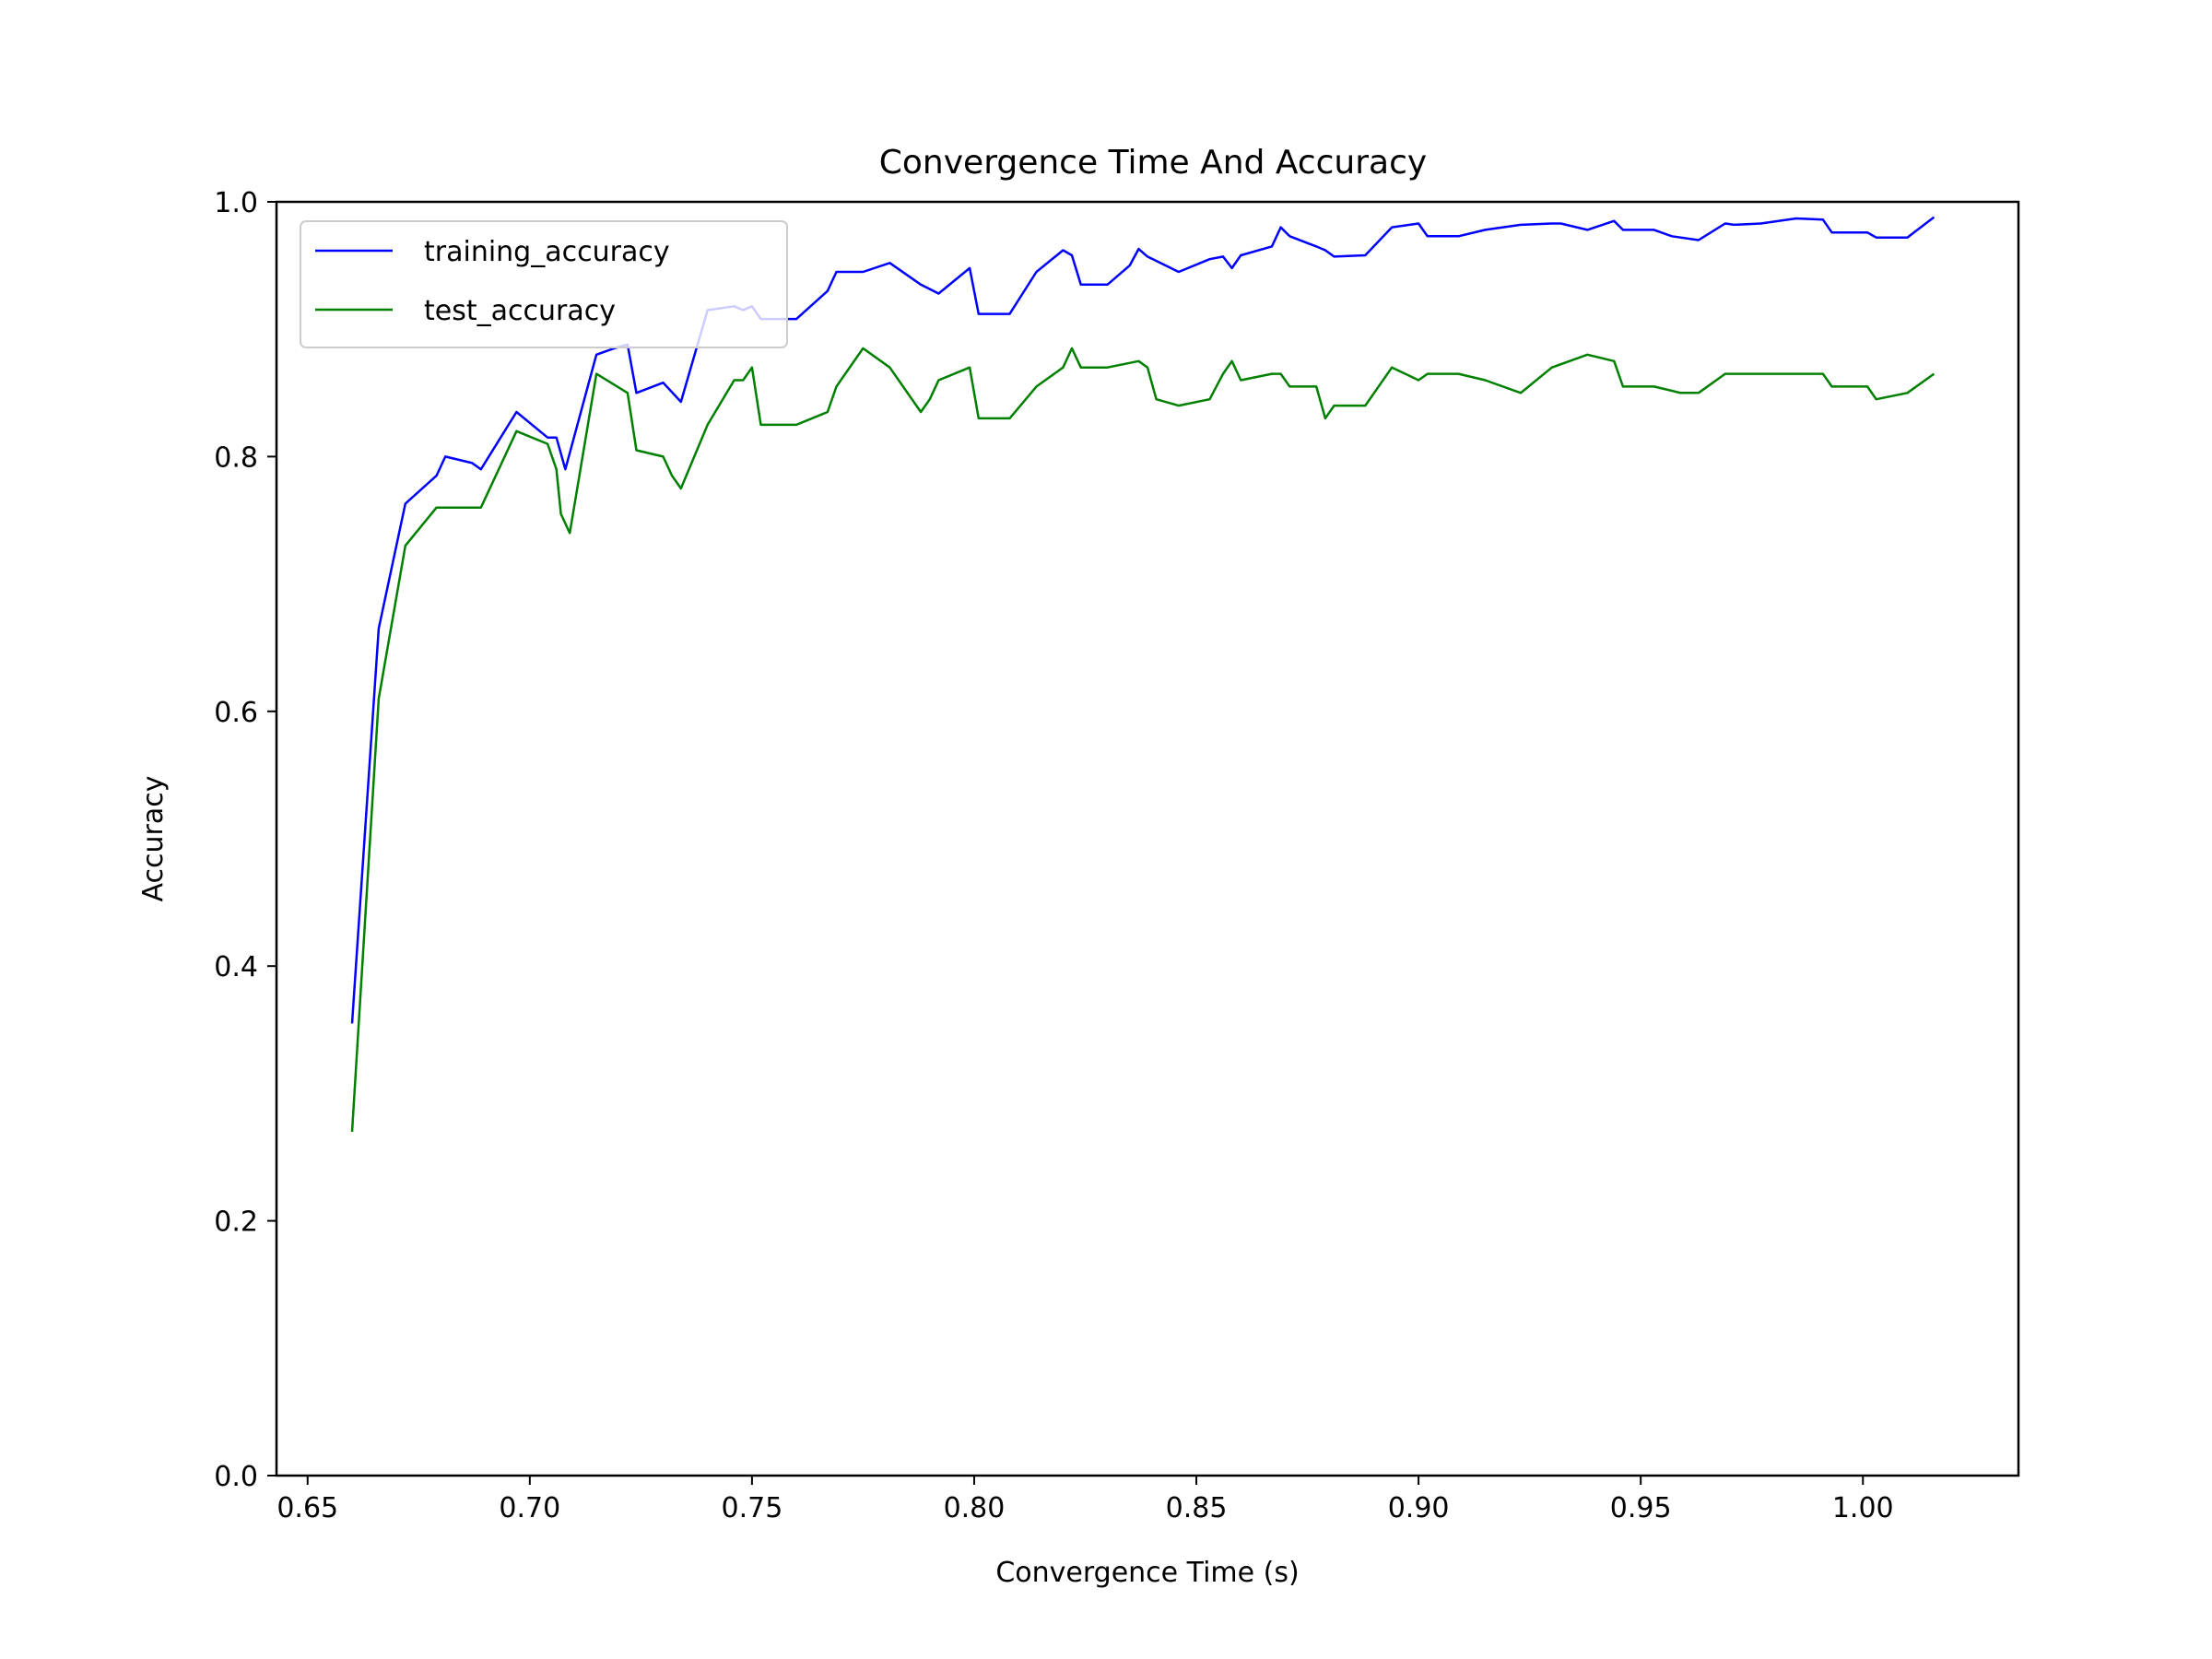 The image size is (2212, 1659). I want to click on legend: training_accuracy test_accuracy, so click(544, 284).